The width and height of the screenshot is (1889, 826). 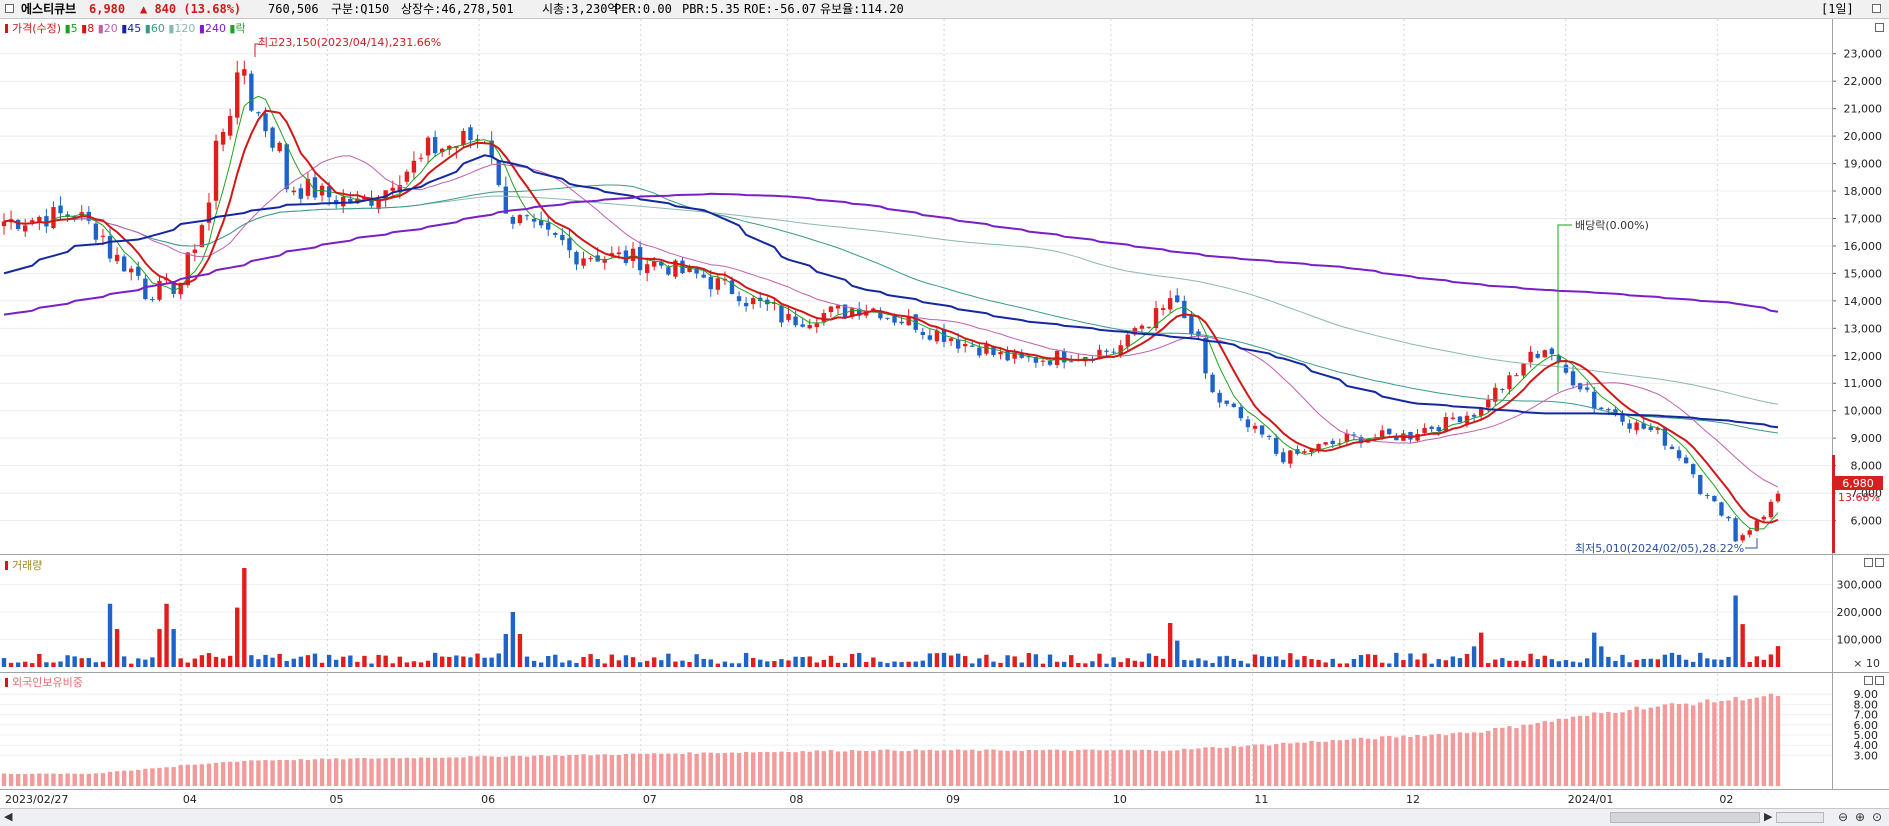 What do you see at coordinates (944, 817) in the screenshot?
I see `chart-scrollbar: ◀ ▶ ⊖ ⊕ ⊙` at bounding box center [944, 817].